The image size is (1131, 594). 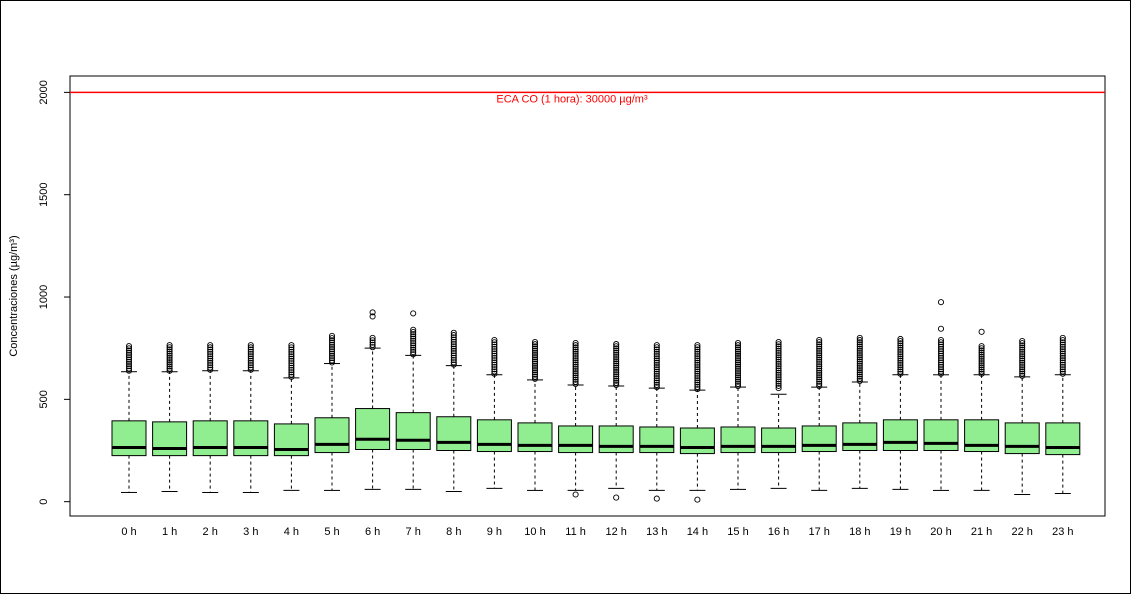 What do you see at coordinates (534, 532) in the screenshot?
I see `x-tick-label: 10 h` at bounding box center [534, 532].